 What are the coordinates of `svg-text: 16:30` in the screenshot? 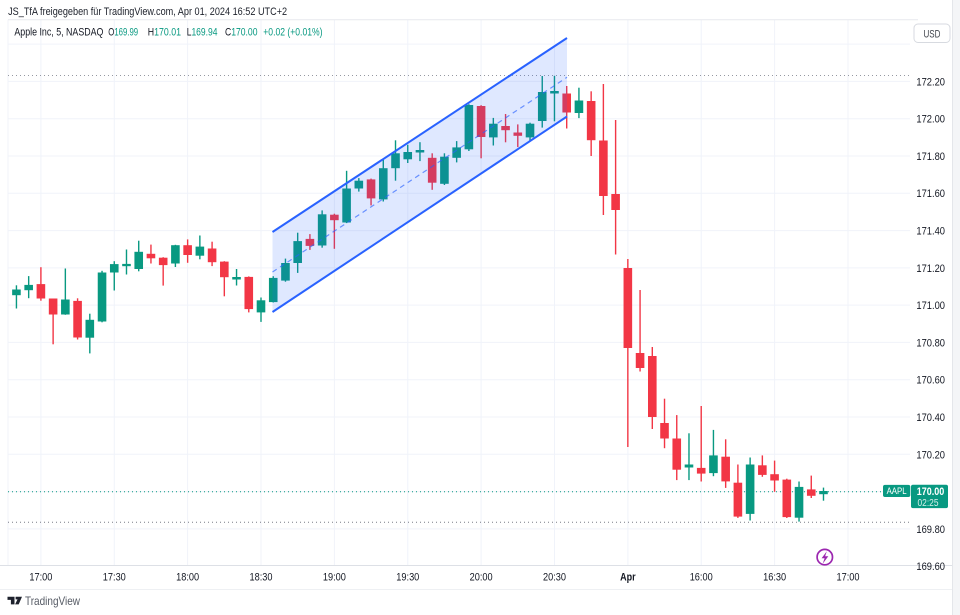 It's located at (774, 577).